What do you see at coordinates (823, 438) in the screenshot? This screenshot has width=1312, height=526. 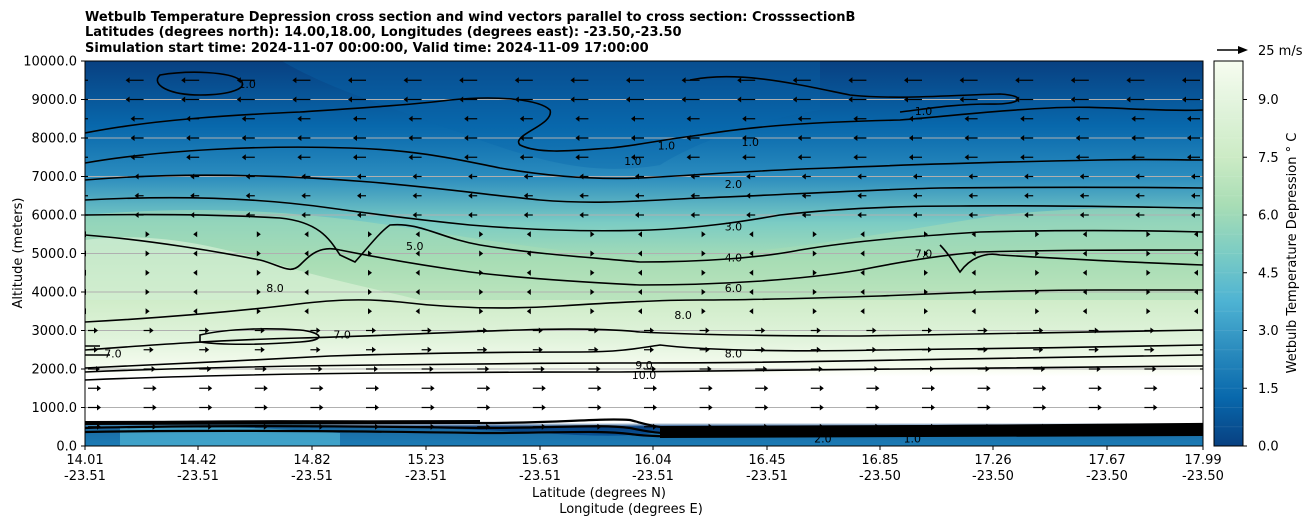 I see `contour-label: 2.0` at bounding box center [823, 438].